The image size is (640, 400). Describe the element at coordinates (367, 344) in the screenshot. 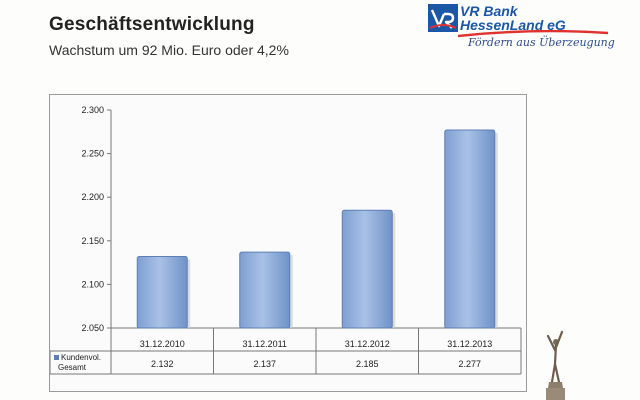

I see `x-category-label: 31.12.2012` at that location.